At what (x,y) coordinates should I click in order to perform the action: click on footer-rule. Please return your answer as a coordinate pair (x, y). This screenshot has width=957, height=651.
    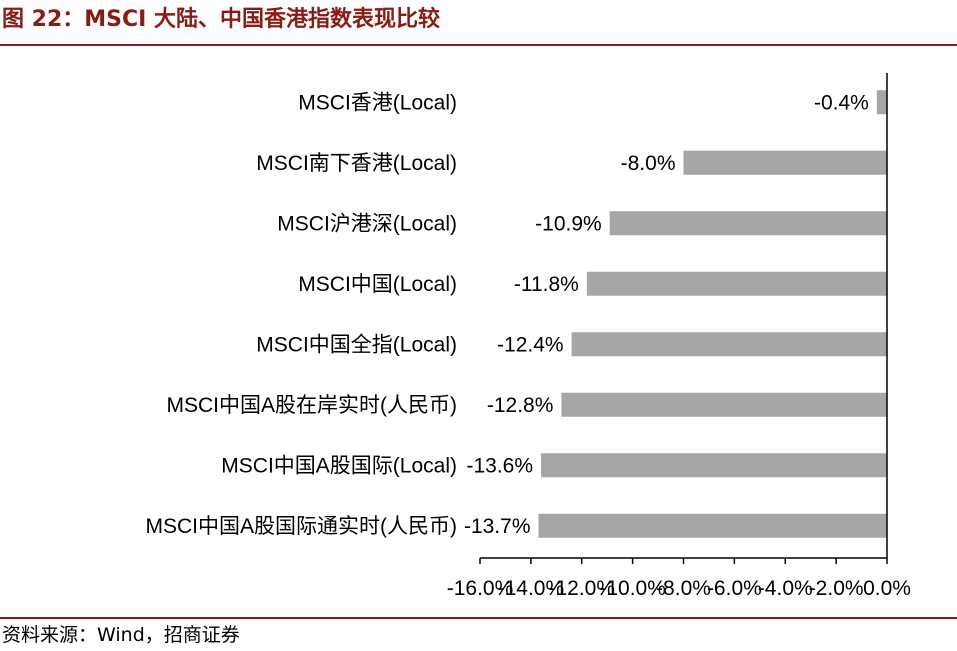
    Looking at the image, I should click on (478, 618).